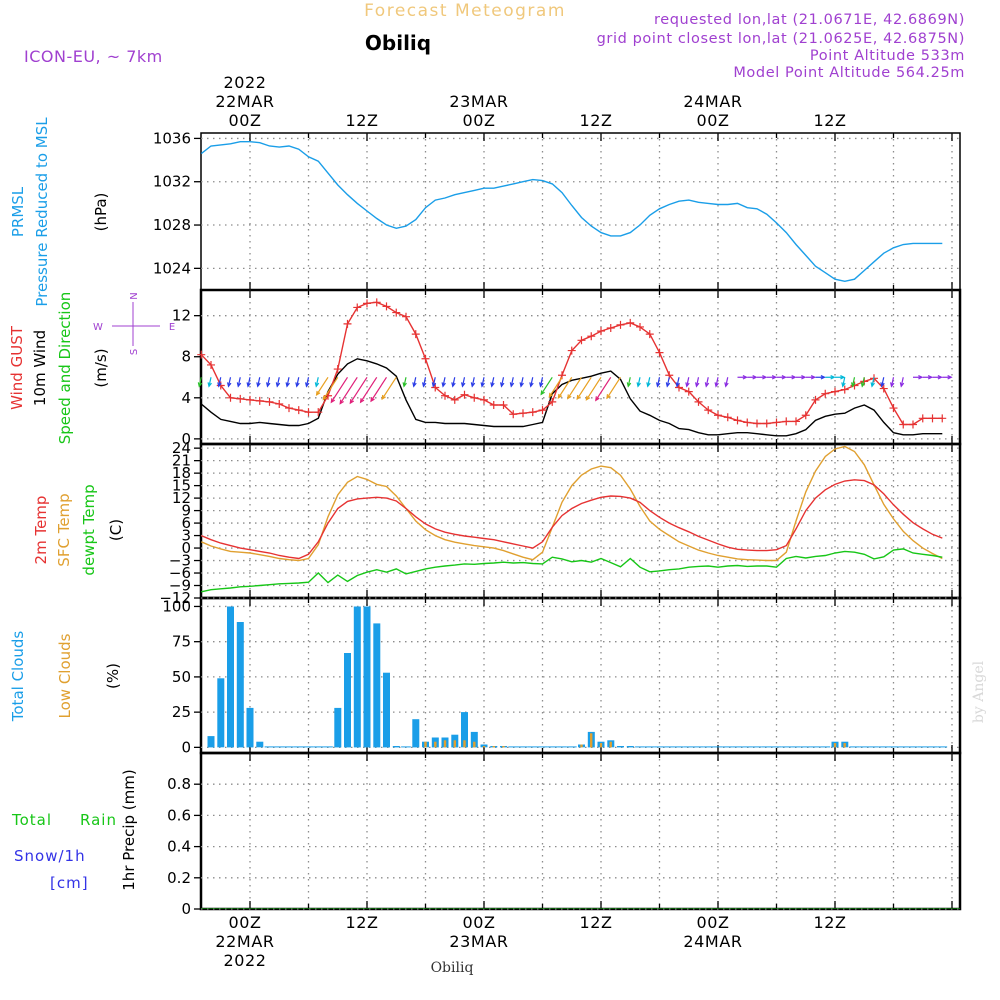  I want to click on y-tick-label-temp: 24, so click(181, 448).